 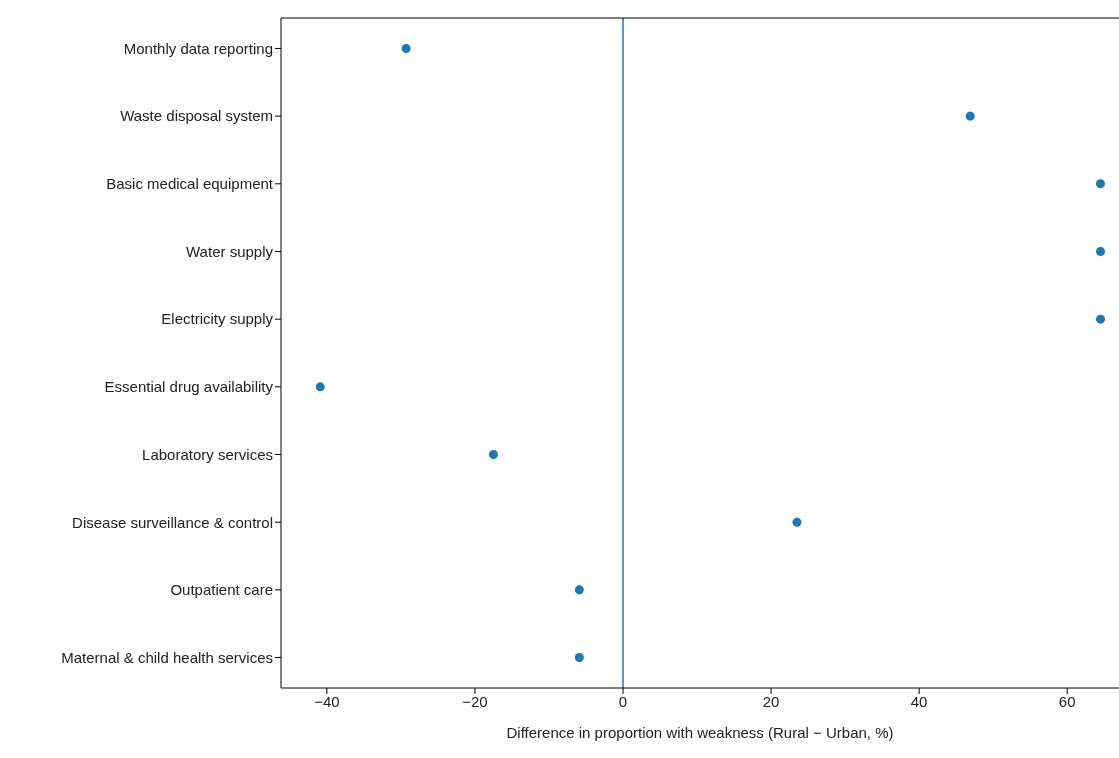 What do you see at coordinates (167, 657) in the screenshot?
I see `y-tick-label: Maternal & child health services` at bounding box center [167, 657].